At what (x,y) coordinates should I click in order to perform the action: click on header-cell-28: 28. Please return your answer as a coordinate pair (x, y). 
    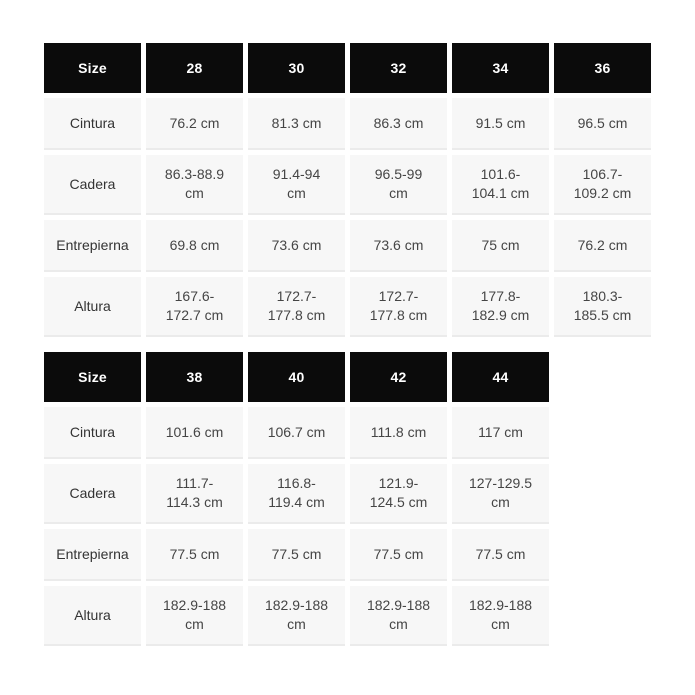
    Looking at the image, I should click on (194, 68).